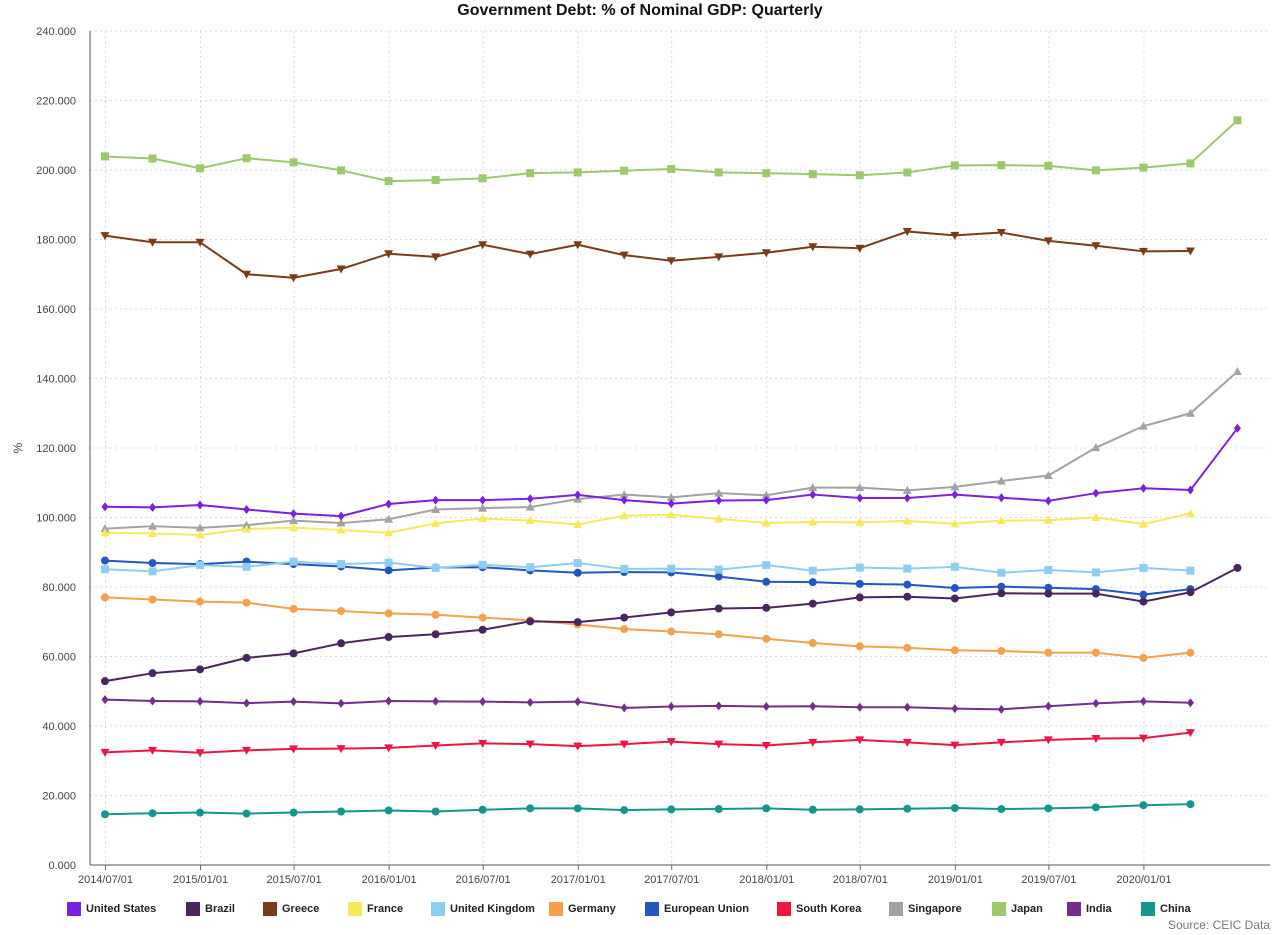  What do you see at coordinates (1029, 909) in the screenshot?
I see `legend-item-japan: Japan` at bounding box center [1029, 909].